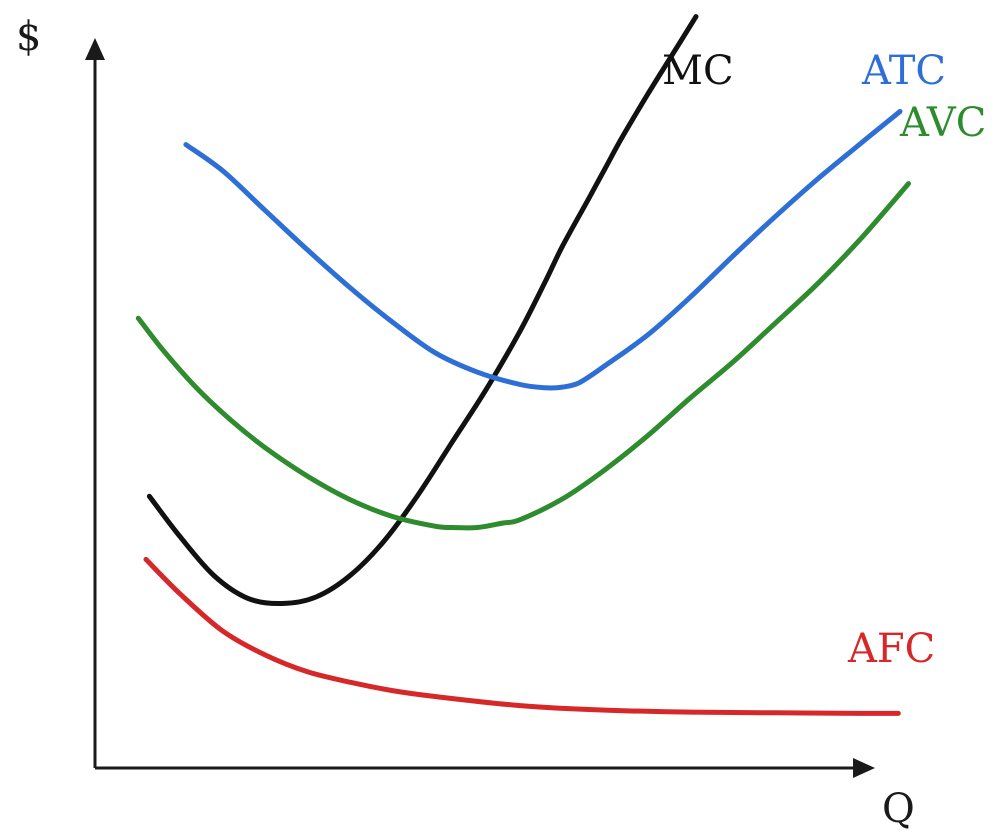 This screenshot has height=835, width=1000. Describe the element at coordinates (522, 636) in the screenshot. I see `afc-curve` at that location.